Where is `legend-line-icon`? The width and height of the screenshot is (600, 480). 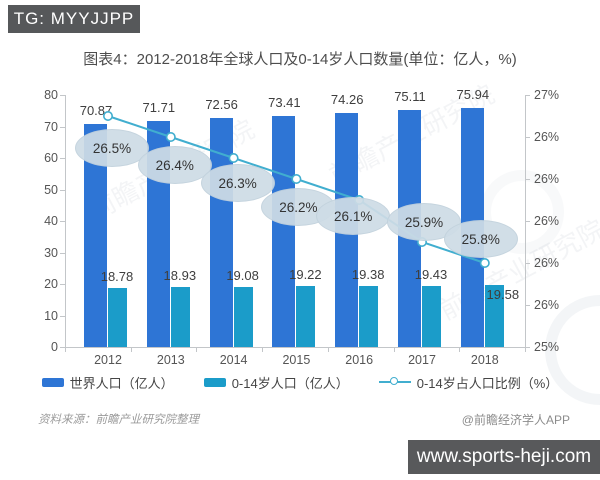 legend-line-icon is located at coordinates (394, 381).